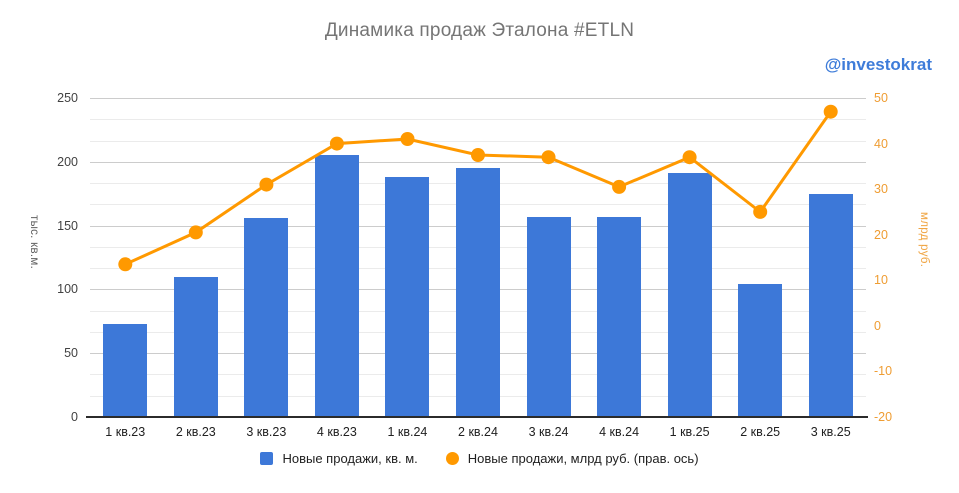 The width and height of the screenshot is (959, 493). What do you see at coordinates (71, 353) in the screenshot?
I see `left-tick-label: 50` at bounding box center [71, 353].